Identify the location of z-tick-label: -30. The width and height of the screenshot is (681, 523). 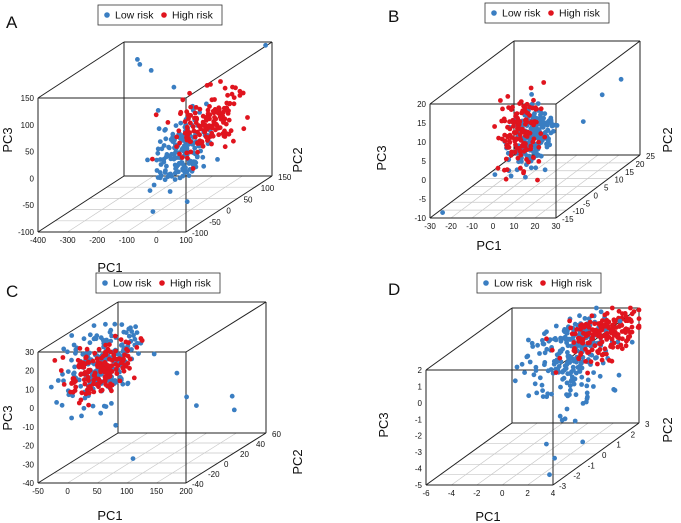
(28, 464).